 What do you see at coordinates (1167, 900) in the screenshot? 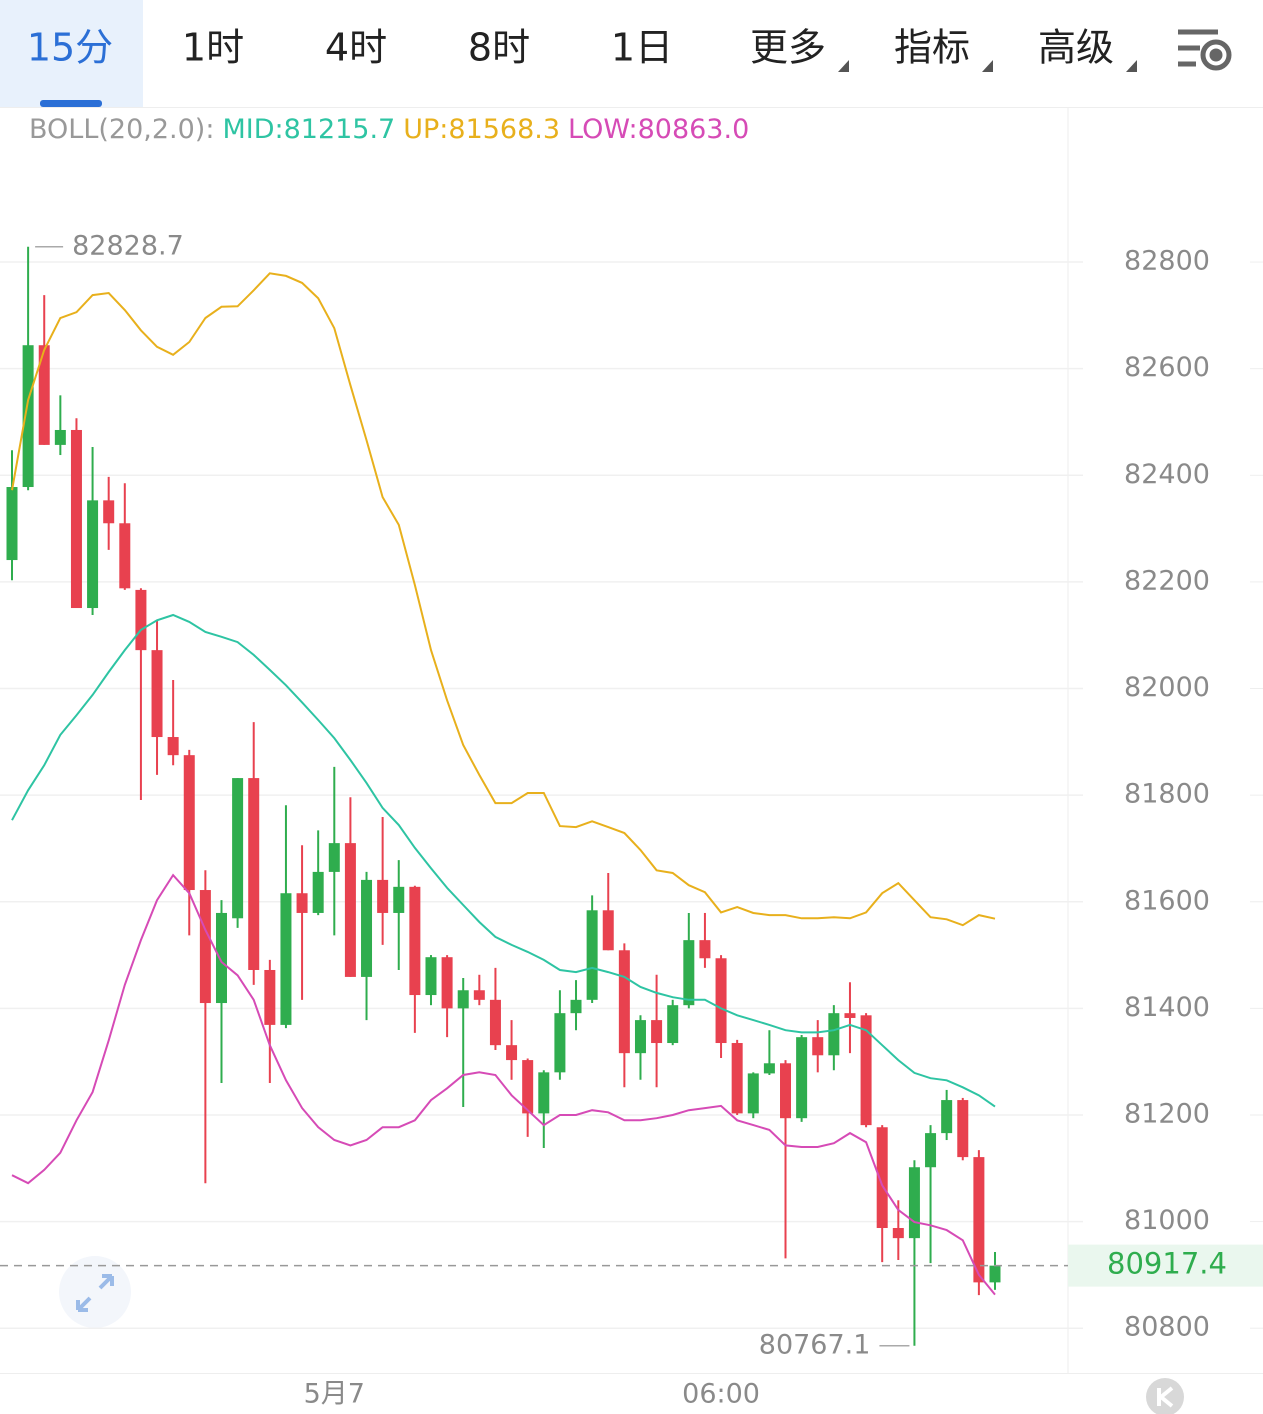
I see `y-tick-label: 81600` at bounding box center [1167, 900].